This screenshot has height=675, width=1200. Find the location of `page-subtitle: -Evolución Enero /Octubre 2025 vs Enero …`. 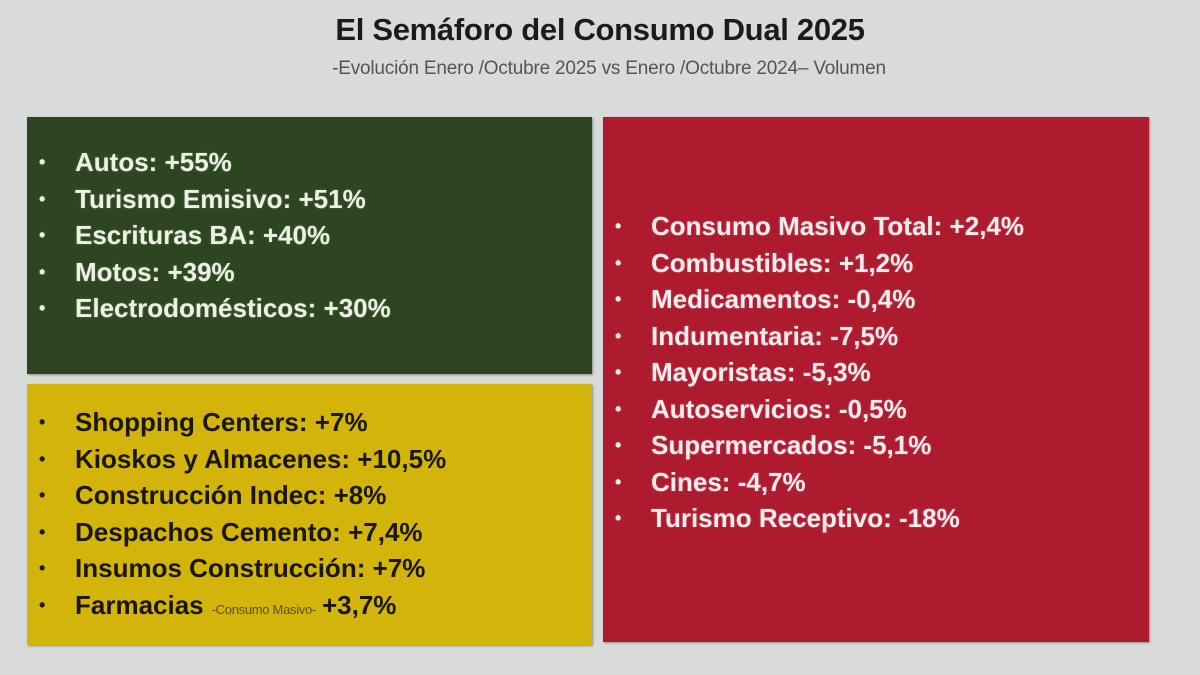

page-subtitle: -Evolución Enero /Octubre 2025 vs Enero … is located at coordinates (609, 68).